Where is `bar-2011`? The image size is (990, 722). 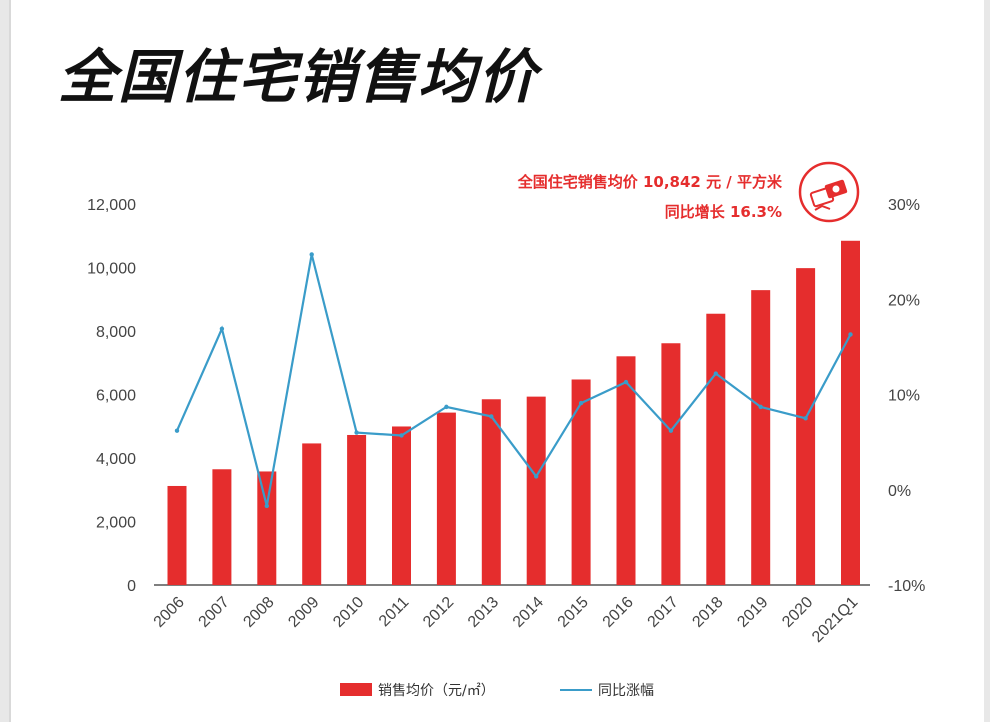 bar-2011 is located at coordinates (401, 505).